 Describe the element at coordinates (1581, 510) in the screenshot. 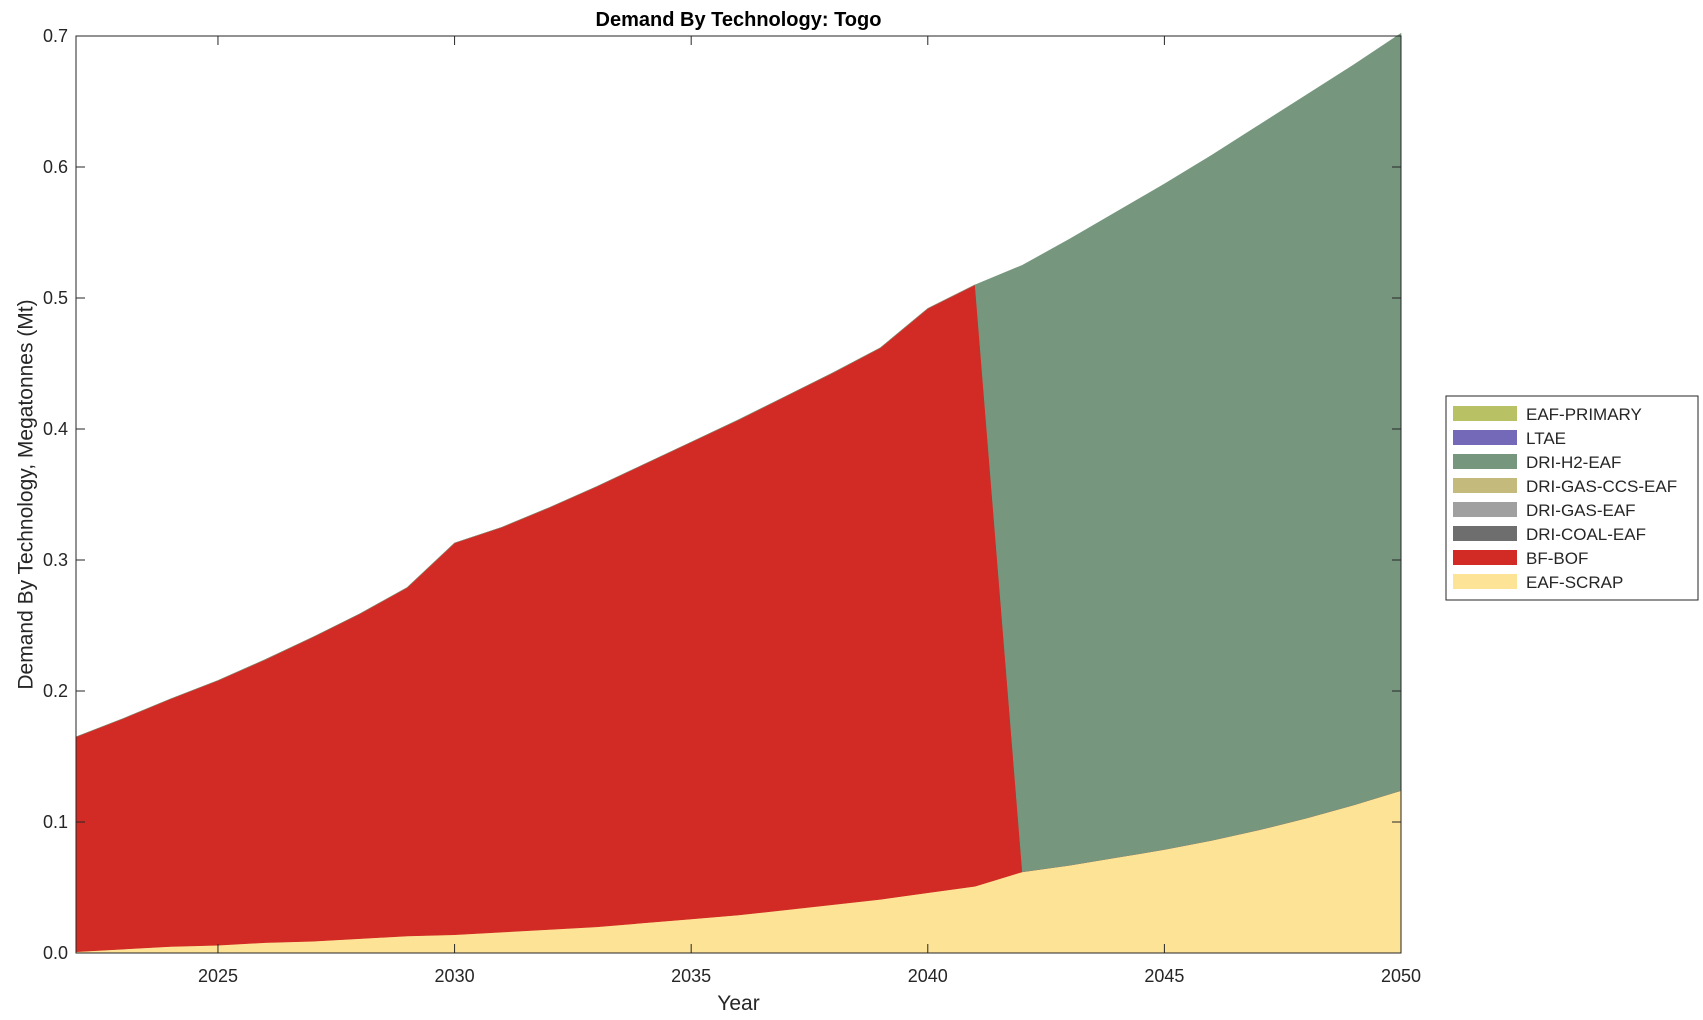

I see `legend-label-dri-gas-eaf: DRI-GAS-EAF` at that location.